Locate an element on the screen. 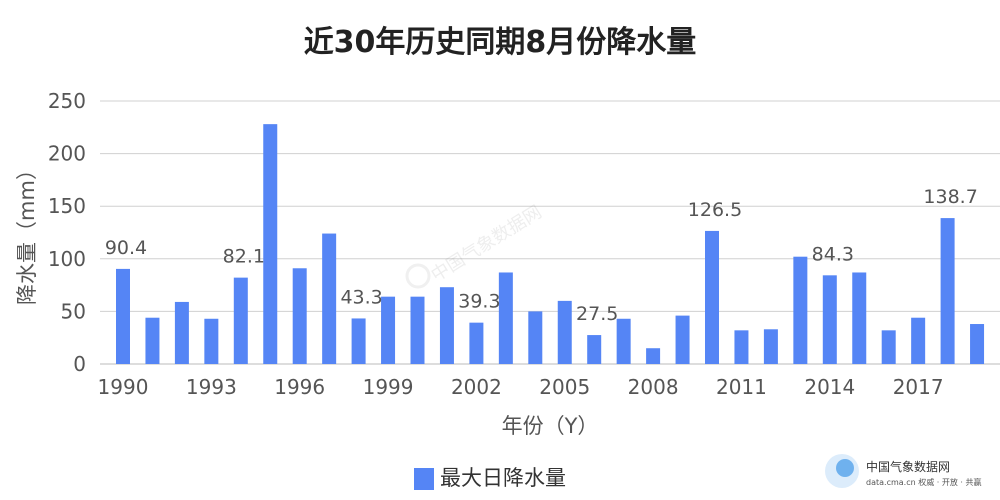 The image size is (1000, 500). x-tick-label: 2014 is located at coordinates (829, 387).